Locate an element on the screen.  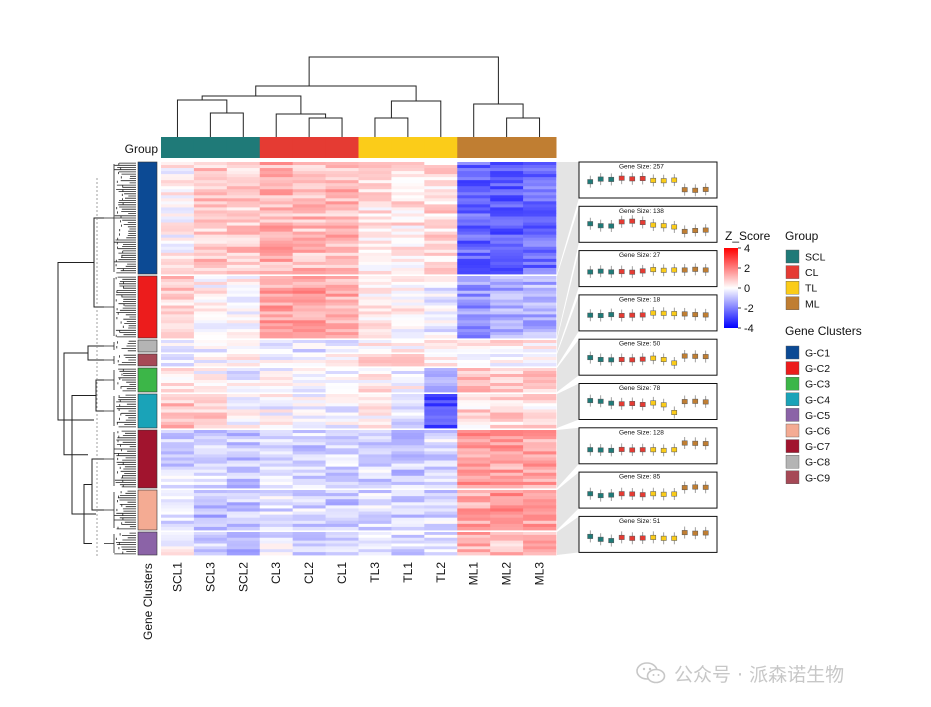
column-labels: SCL1 SCL3 SCL2 CL3 CL2 CL1 TL3 TL1 TL2 ML1 ML2 ML3 is located at coordinates (359, 577).